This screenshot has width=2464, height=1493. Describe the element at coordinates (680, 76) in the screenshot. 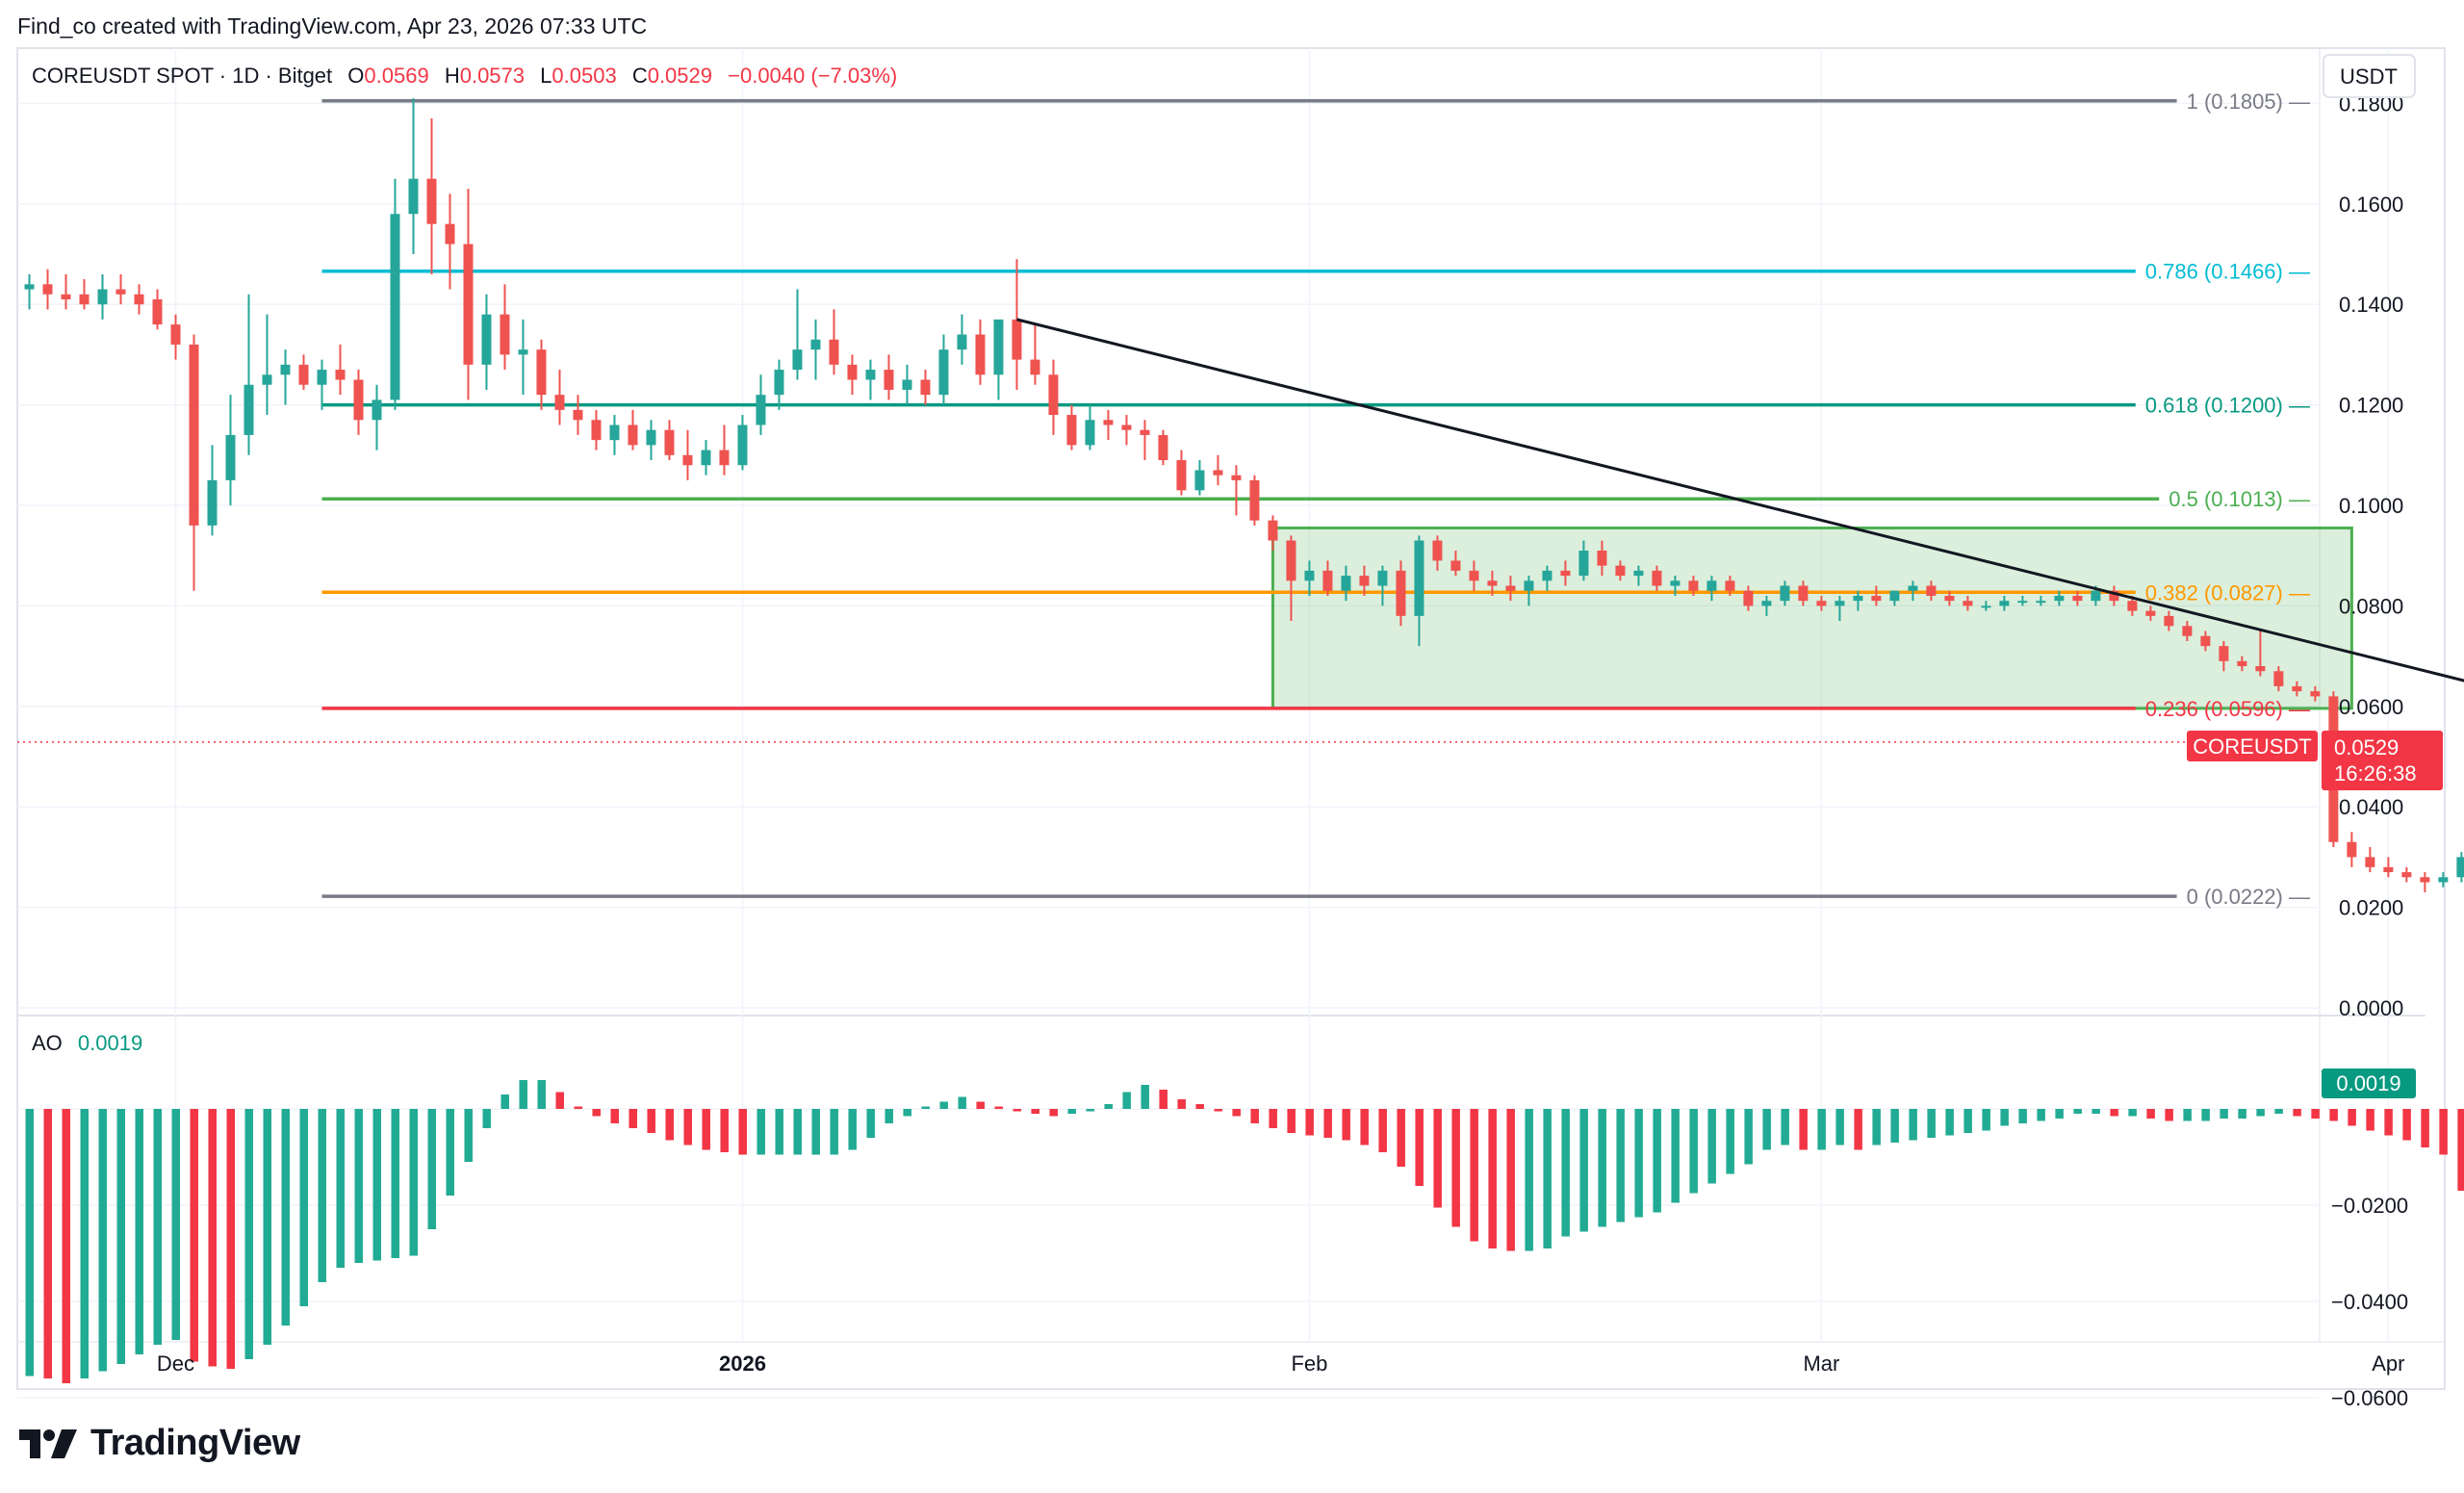

I see `legend-close: 0.0529` at that location.